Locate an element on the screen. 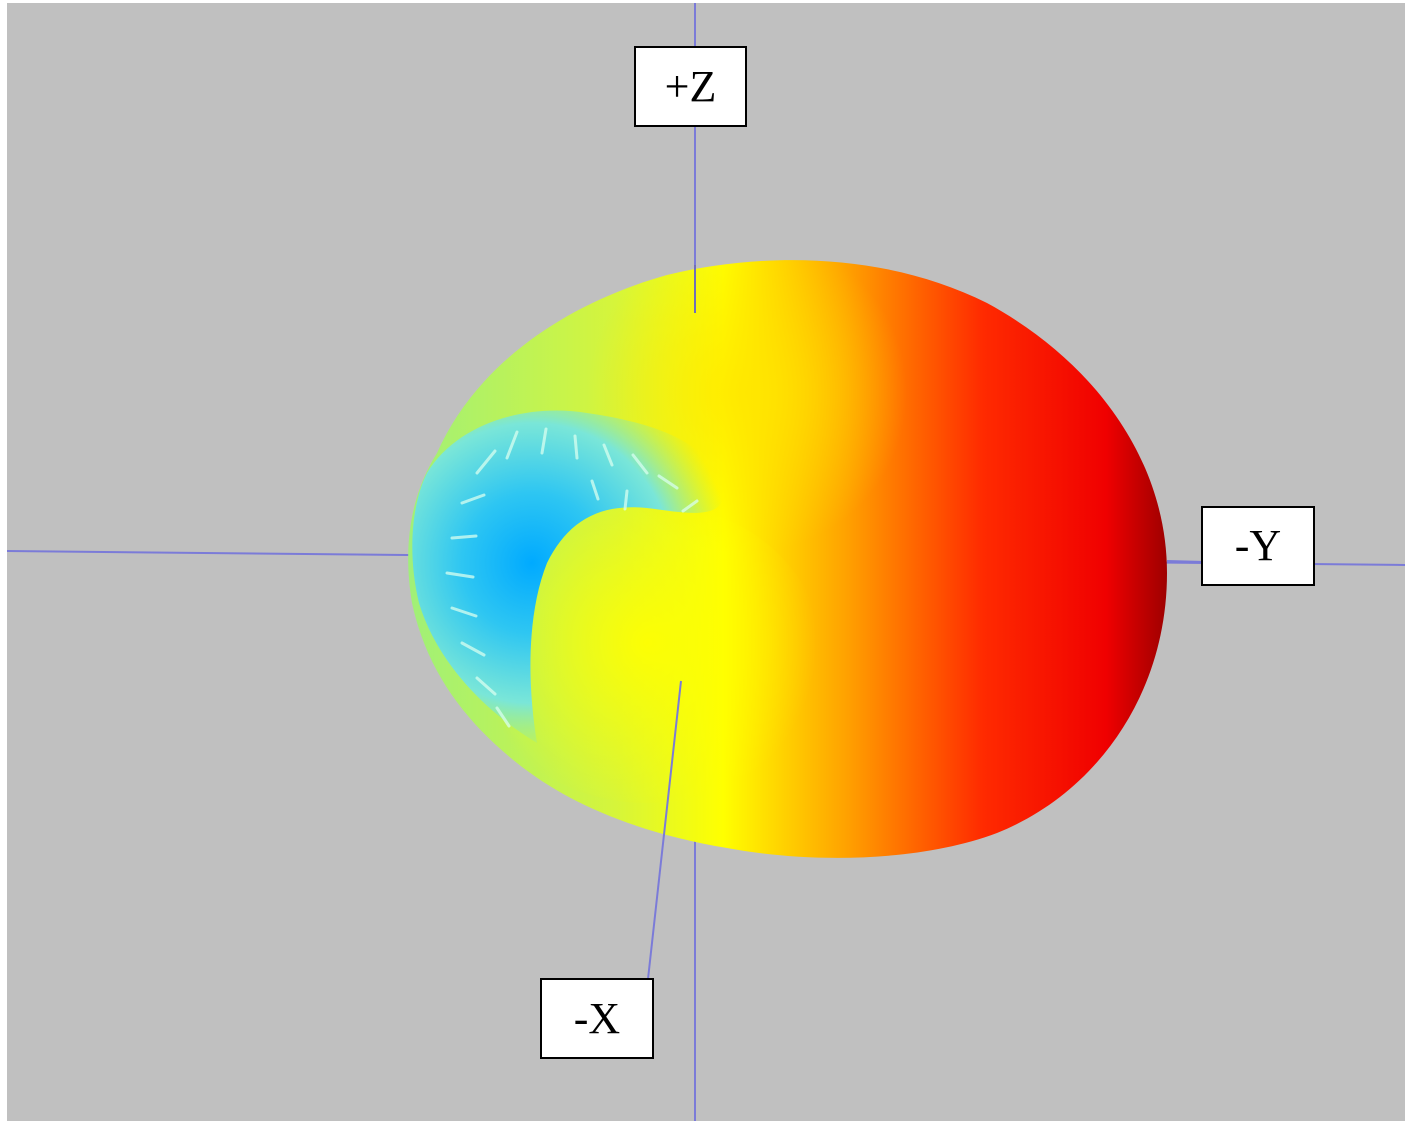 This screenshot has width=1412, height=1124. x-axis-line is located at coordinates (664, 830).